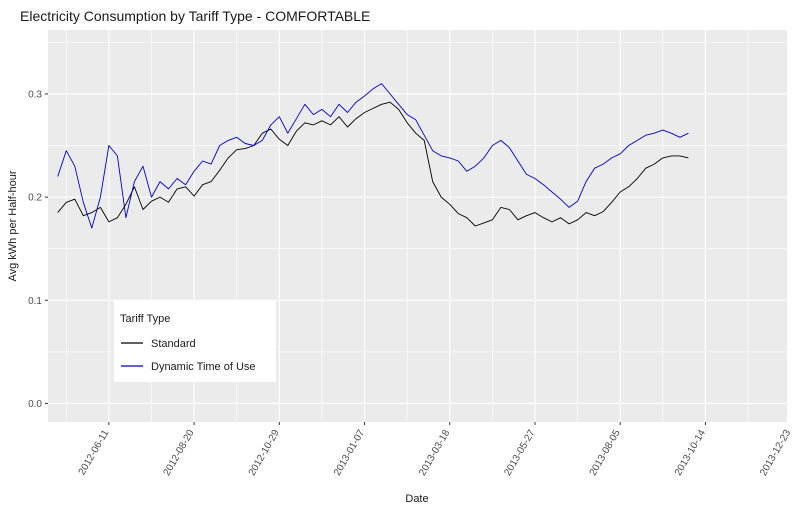  I want to click on legend-background, so click(195, 341).